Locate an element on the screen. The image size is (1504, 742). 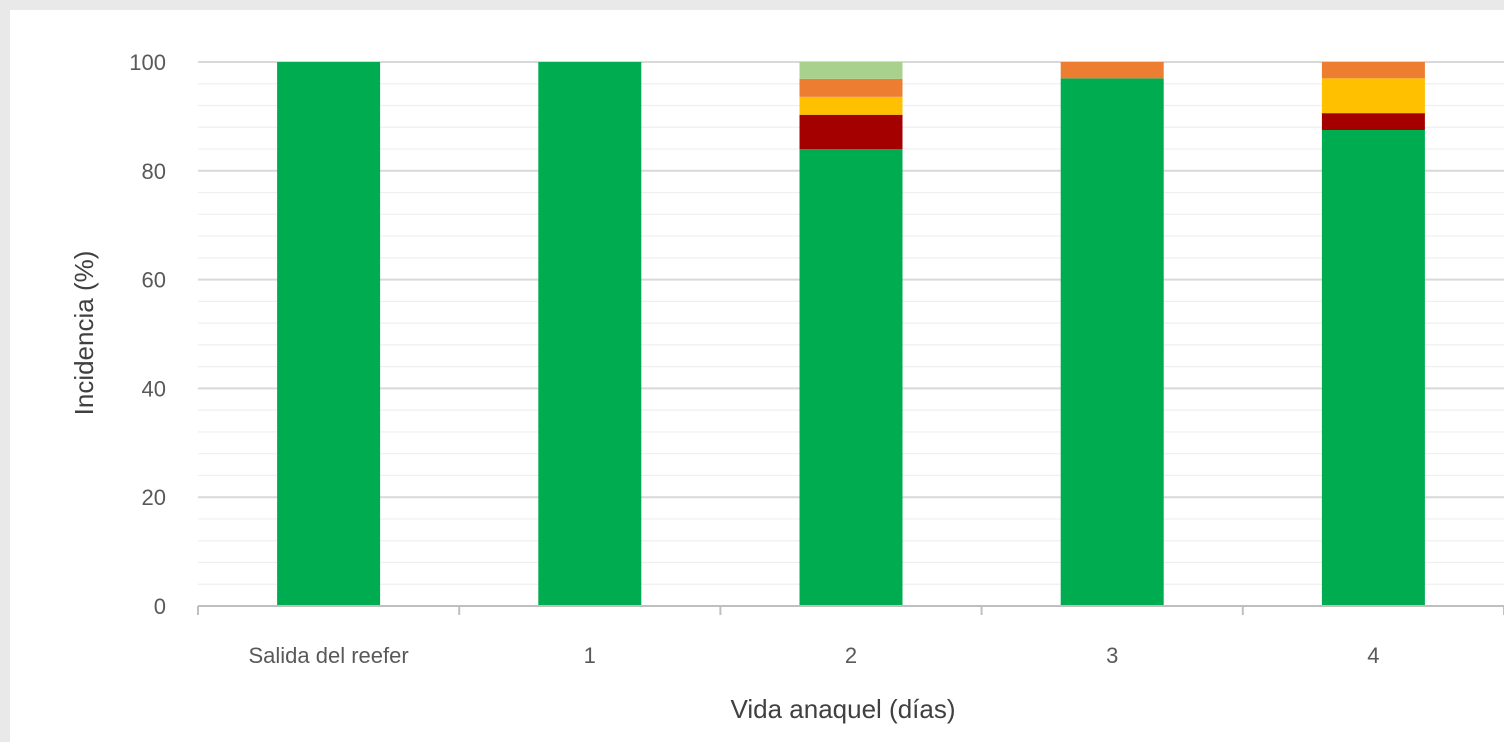
y-tick-label: 0 is located at coordinates (160, 606).